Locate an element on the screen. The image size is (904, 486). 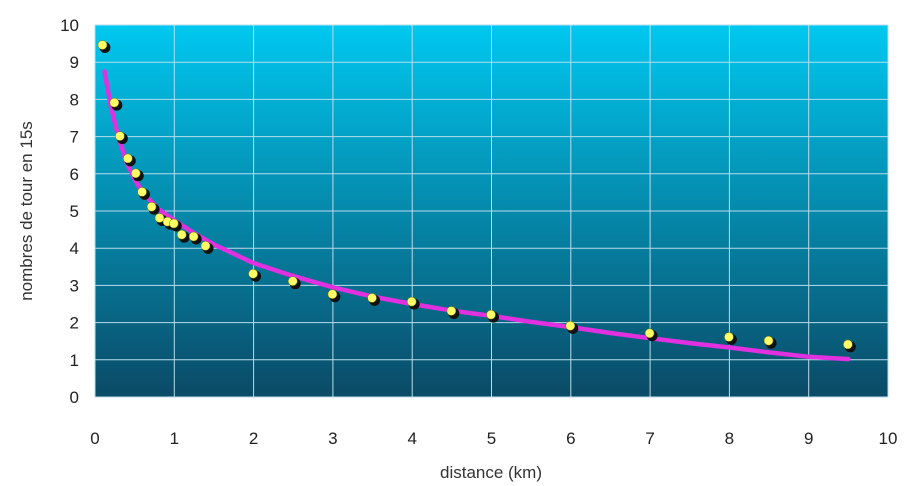
x-tick-label: 0 is located at coordinates (94, 438).